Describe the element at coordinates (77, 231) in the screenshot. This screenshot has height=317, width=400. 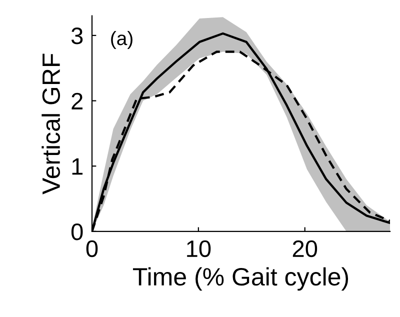
I see `y-tick-label: 0` at that location.